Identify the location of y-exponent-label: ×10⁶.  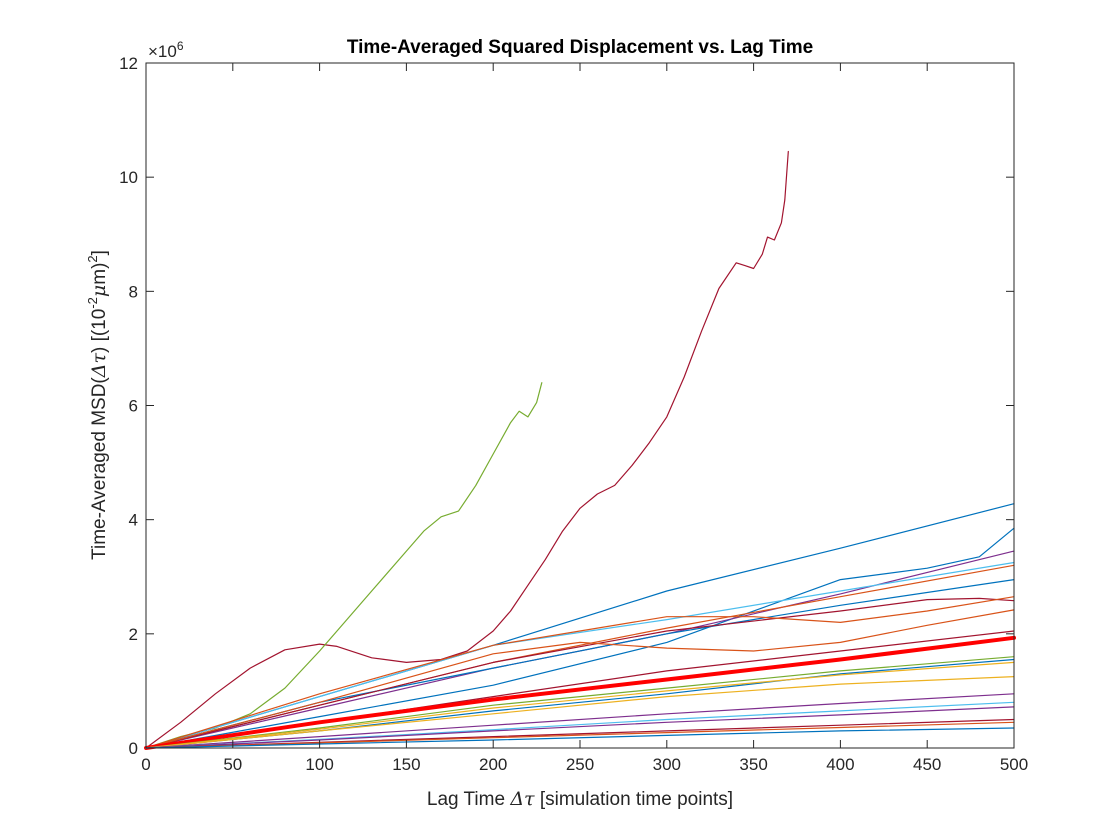
(166, 50).